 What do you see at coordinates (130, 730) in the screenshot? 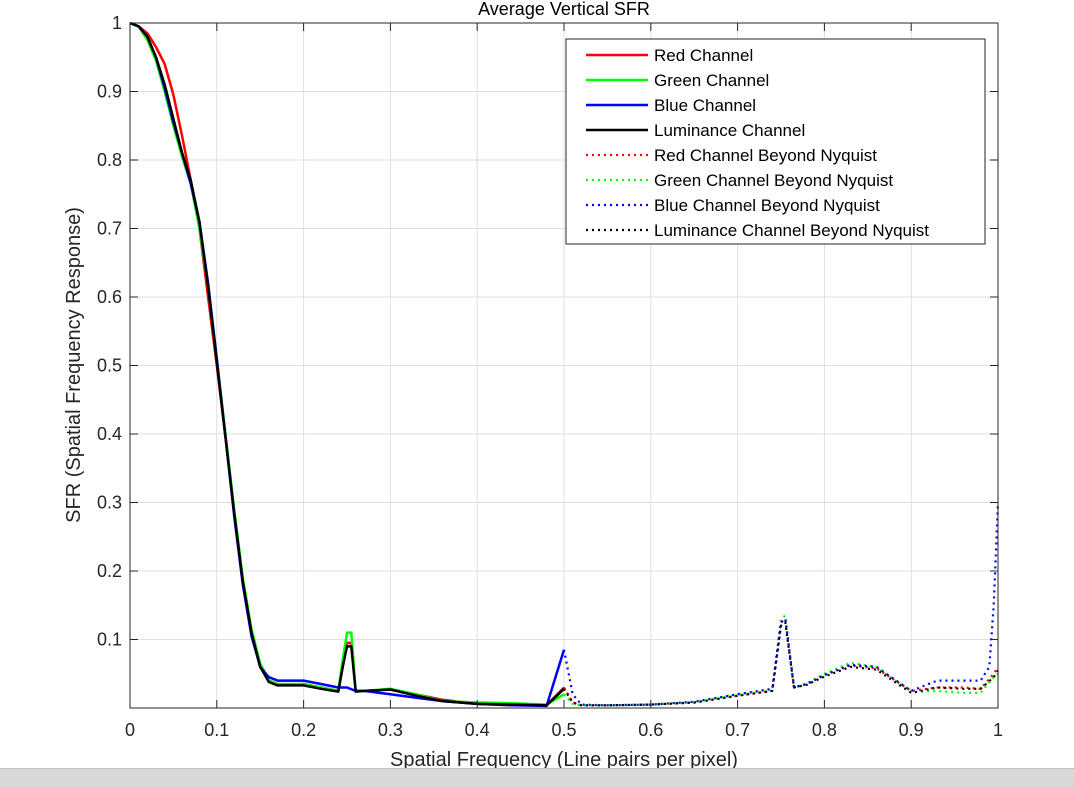
I see `x-tick-label: 0` at bounding box center [130, 730].